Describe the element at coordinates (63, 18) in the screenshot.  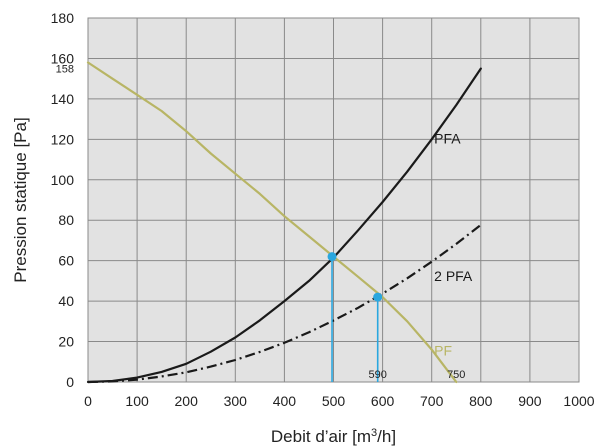
I see `y-tick-label: 180` at that location.